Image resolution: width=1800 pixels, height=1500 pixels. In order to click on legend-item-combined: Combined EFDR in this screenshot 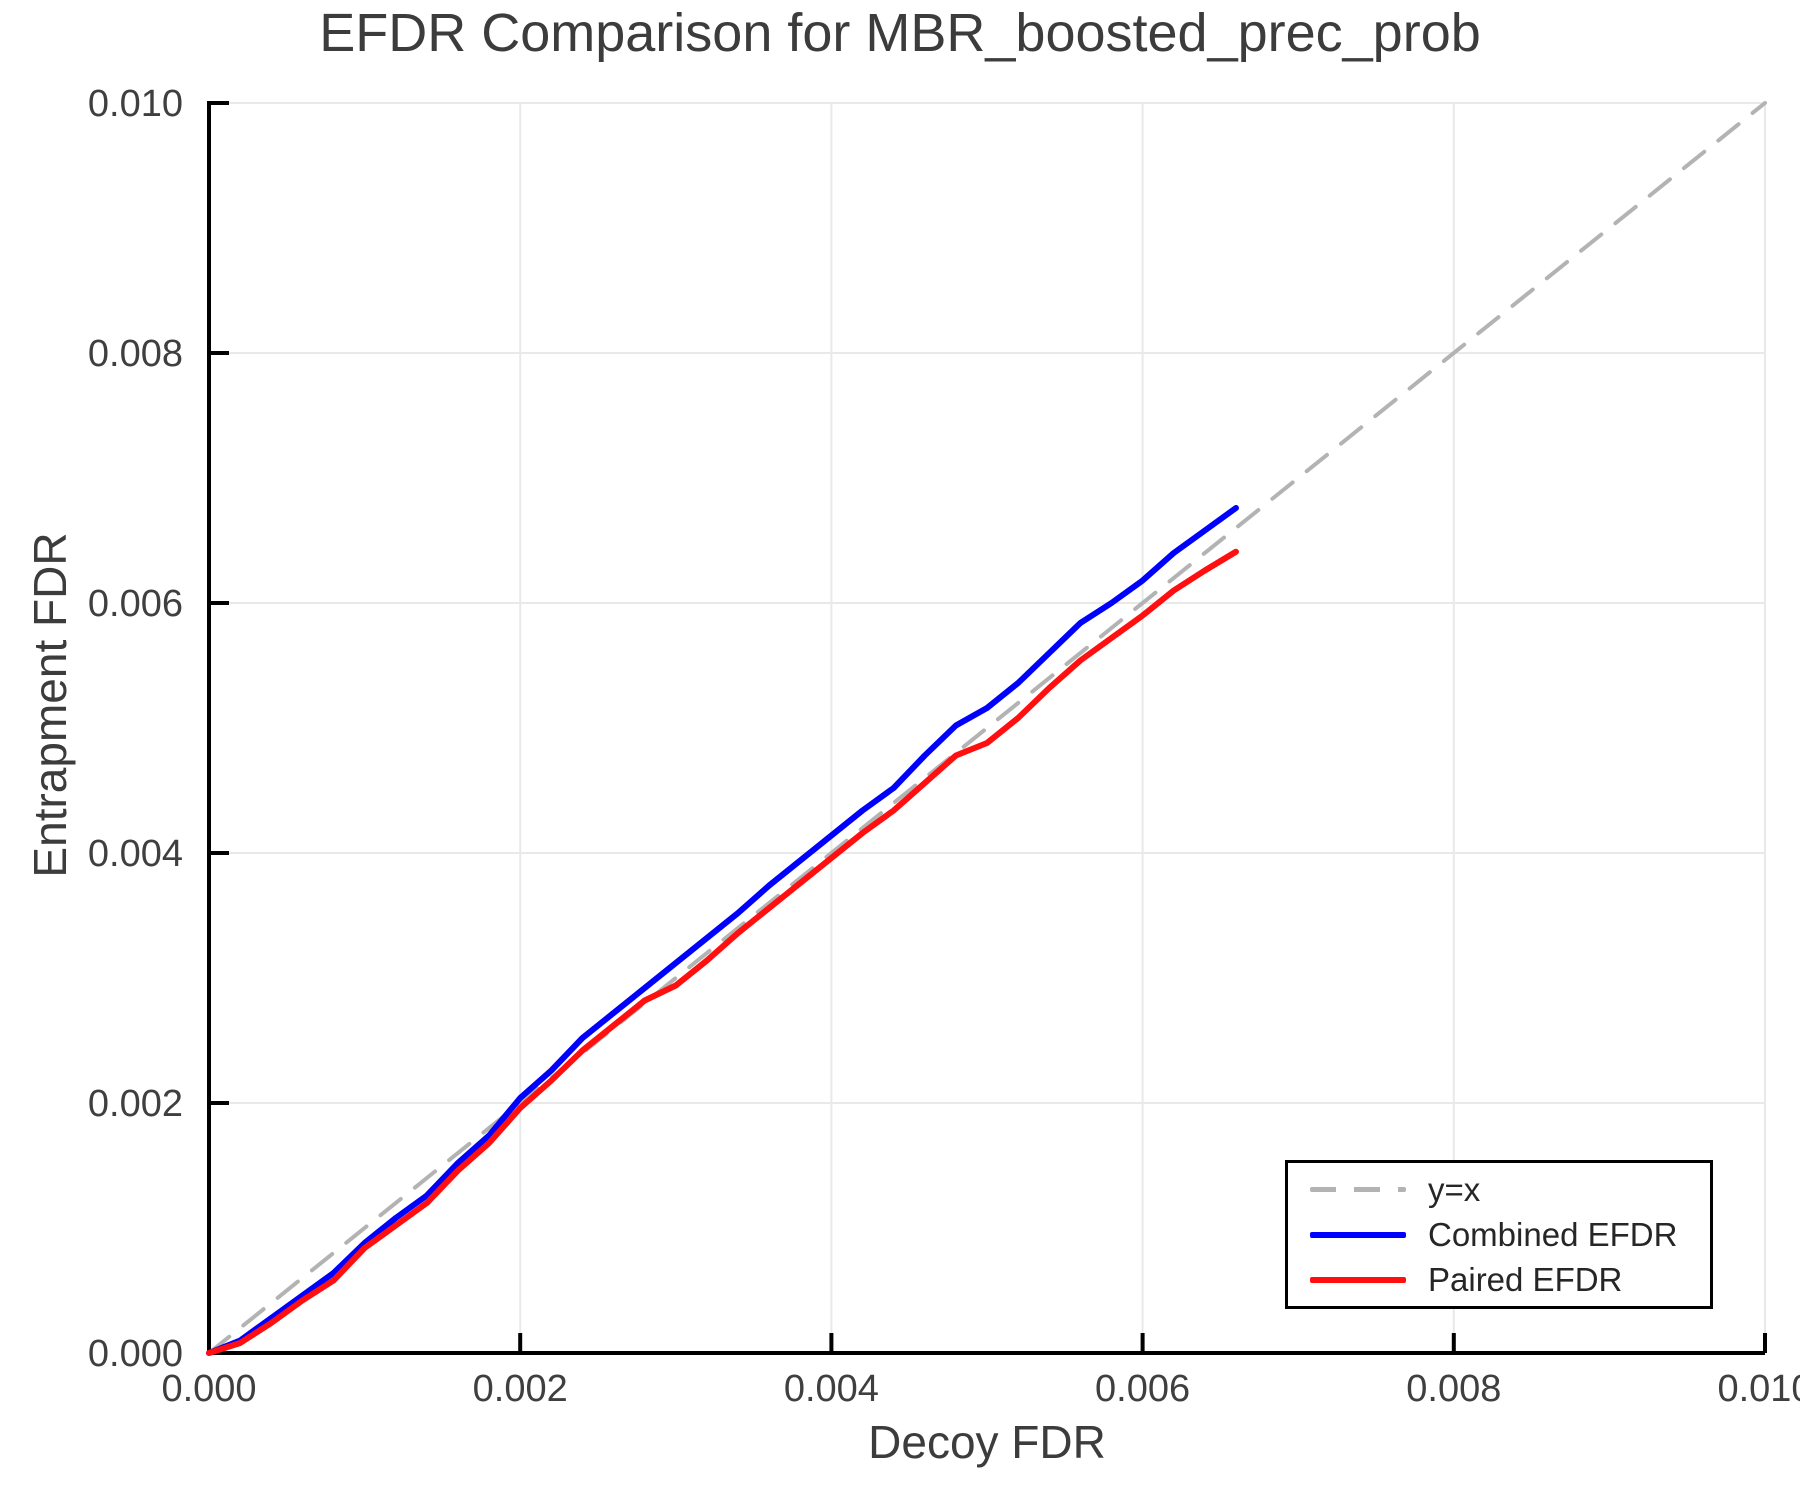, I will do `click(1510, 1235)`.